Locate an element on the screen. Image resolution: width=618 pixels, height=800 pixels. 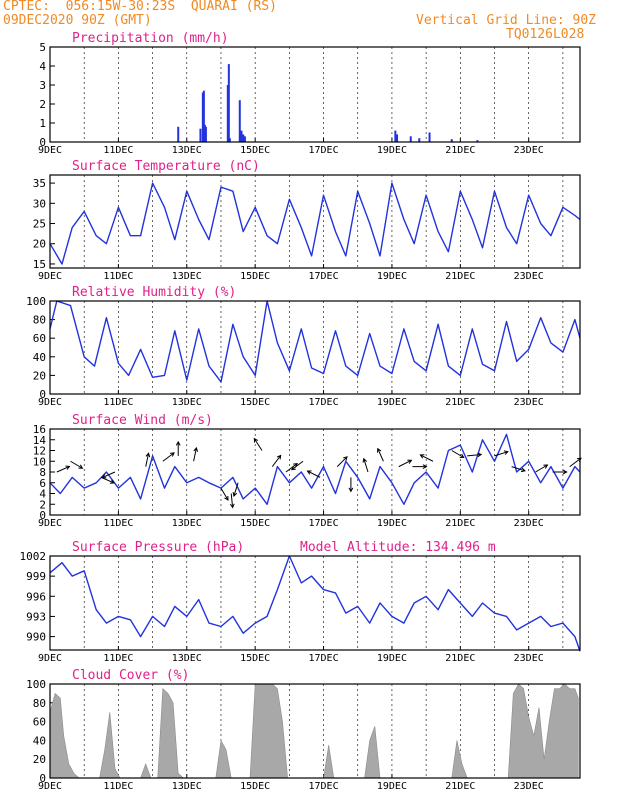
panel-6-ytick-label: 60 is located at coordinates (39, 722).